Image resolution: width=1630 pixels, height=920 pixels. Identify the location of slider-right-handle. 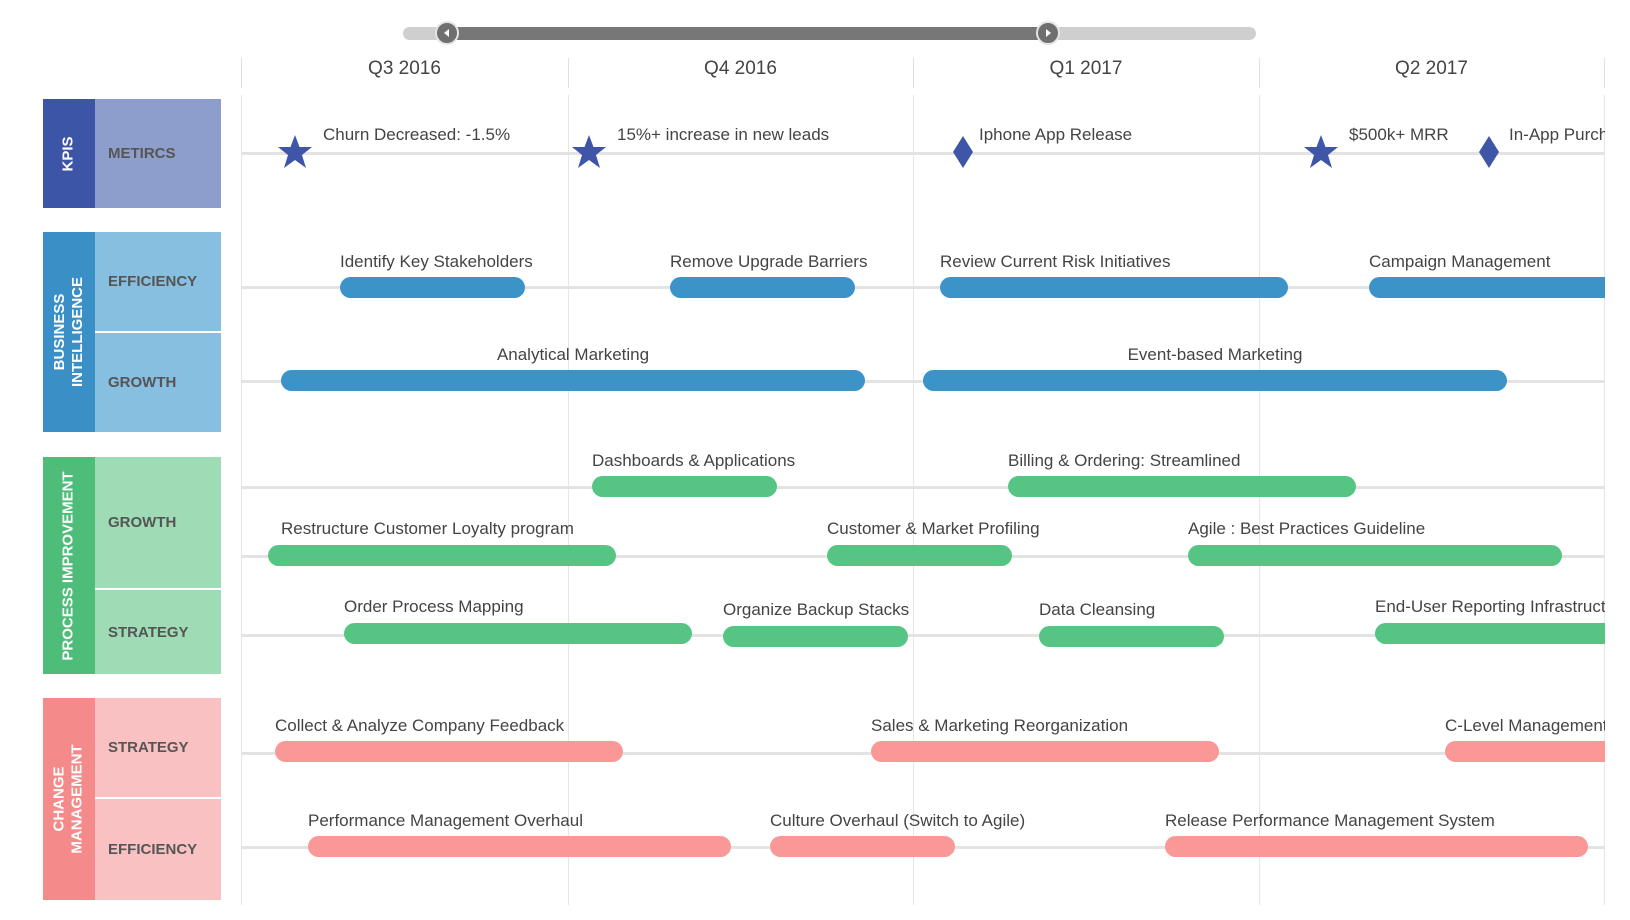
(1048, 33).